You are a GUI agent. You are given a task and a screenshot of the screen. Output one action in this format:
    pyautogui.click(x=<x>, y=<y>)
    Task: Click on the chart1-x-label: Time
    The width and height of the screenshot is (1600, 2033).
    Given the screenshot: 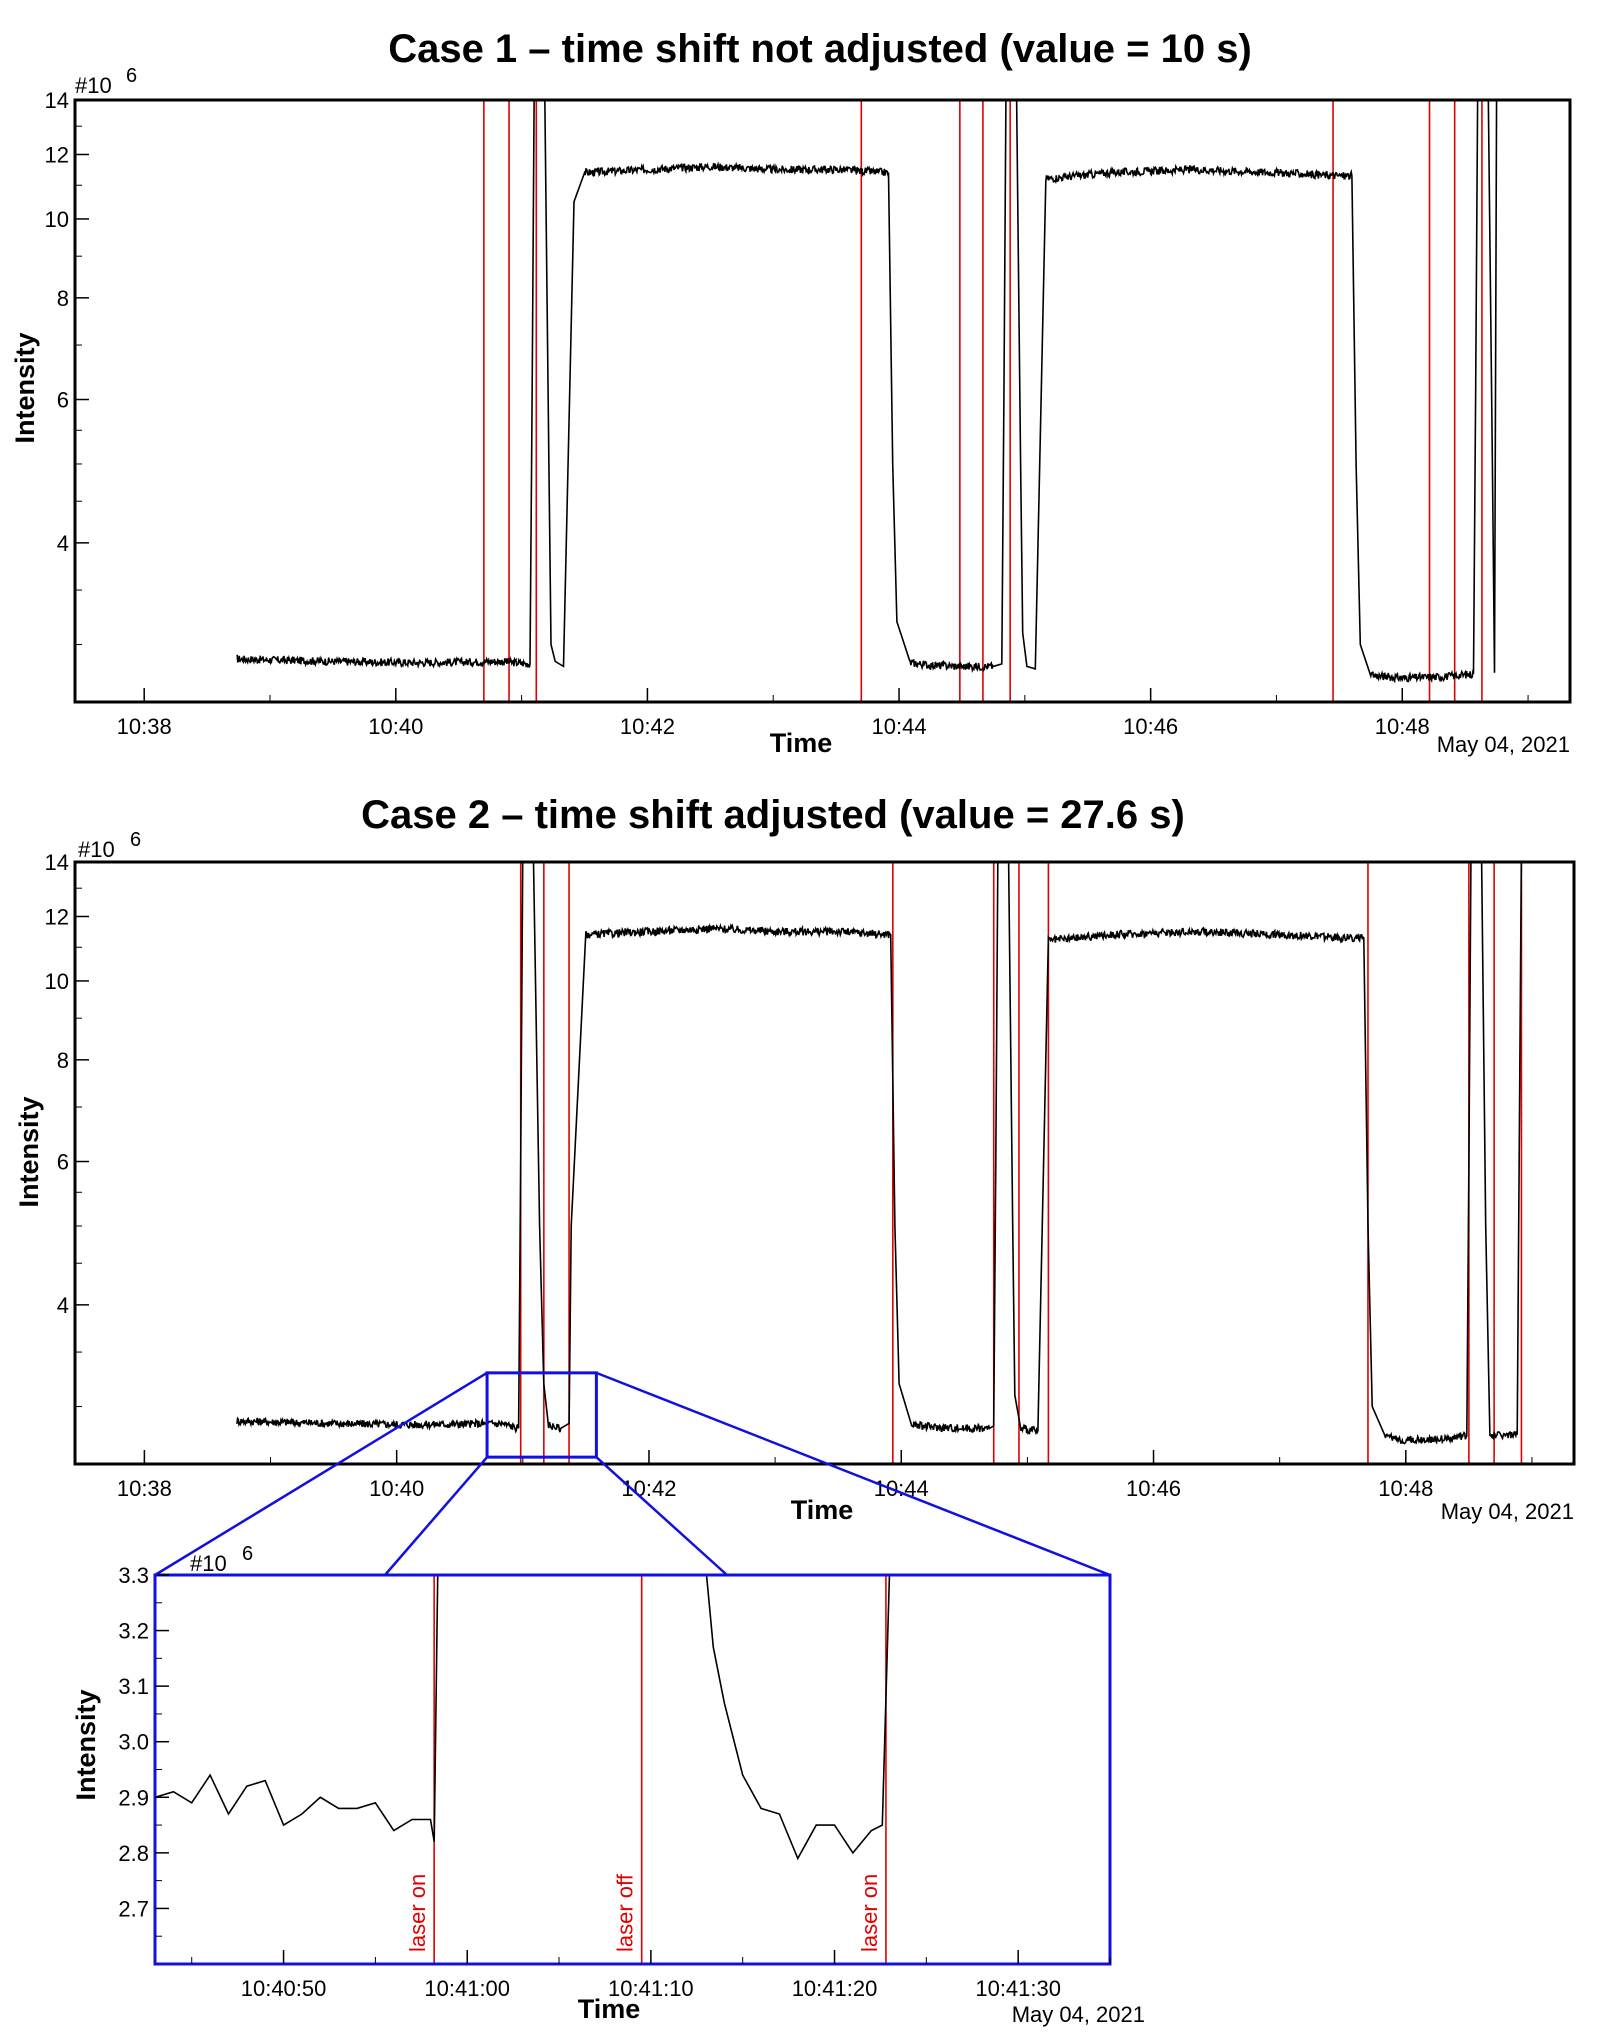 What is the action you would take?
    pyautogui.click(x=801, y=743)
    